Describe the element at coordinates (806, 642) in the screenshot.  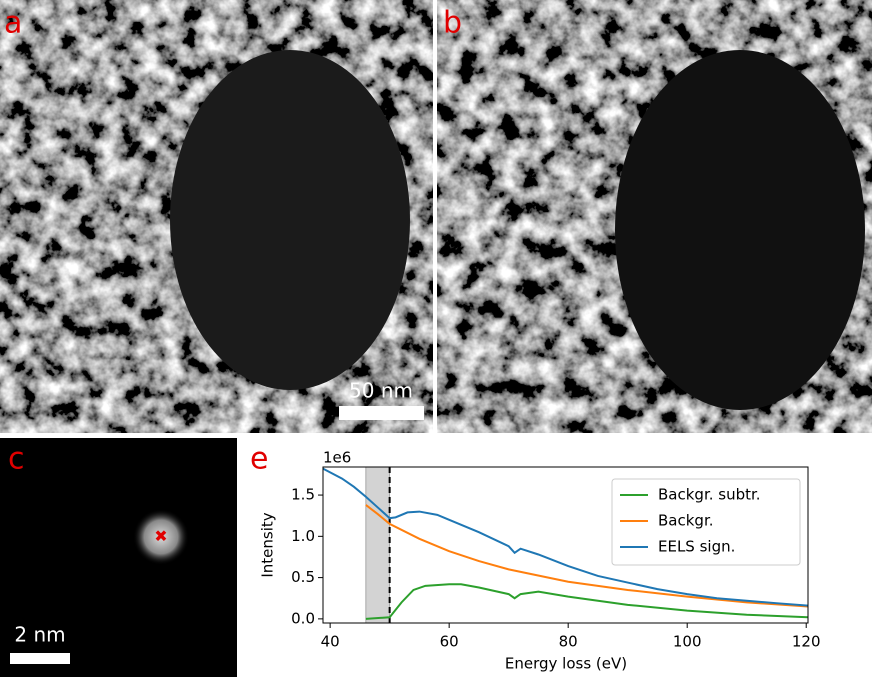
I see `x-tick-label: 120` at that location.